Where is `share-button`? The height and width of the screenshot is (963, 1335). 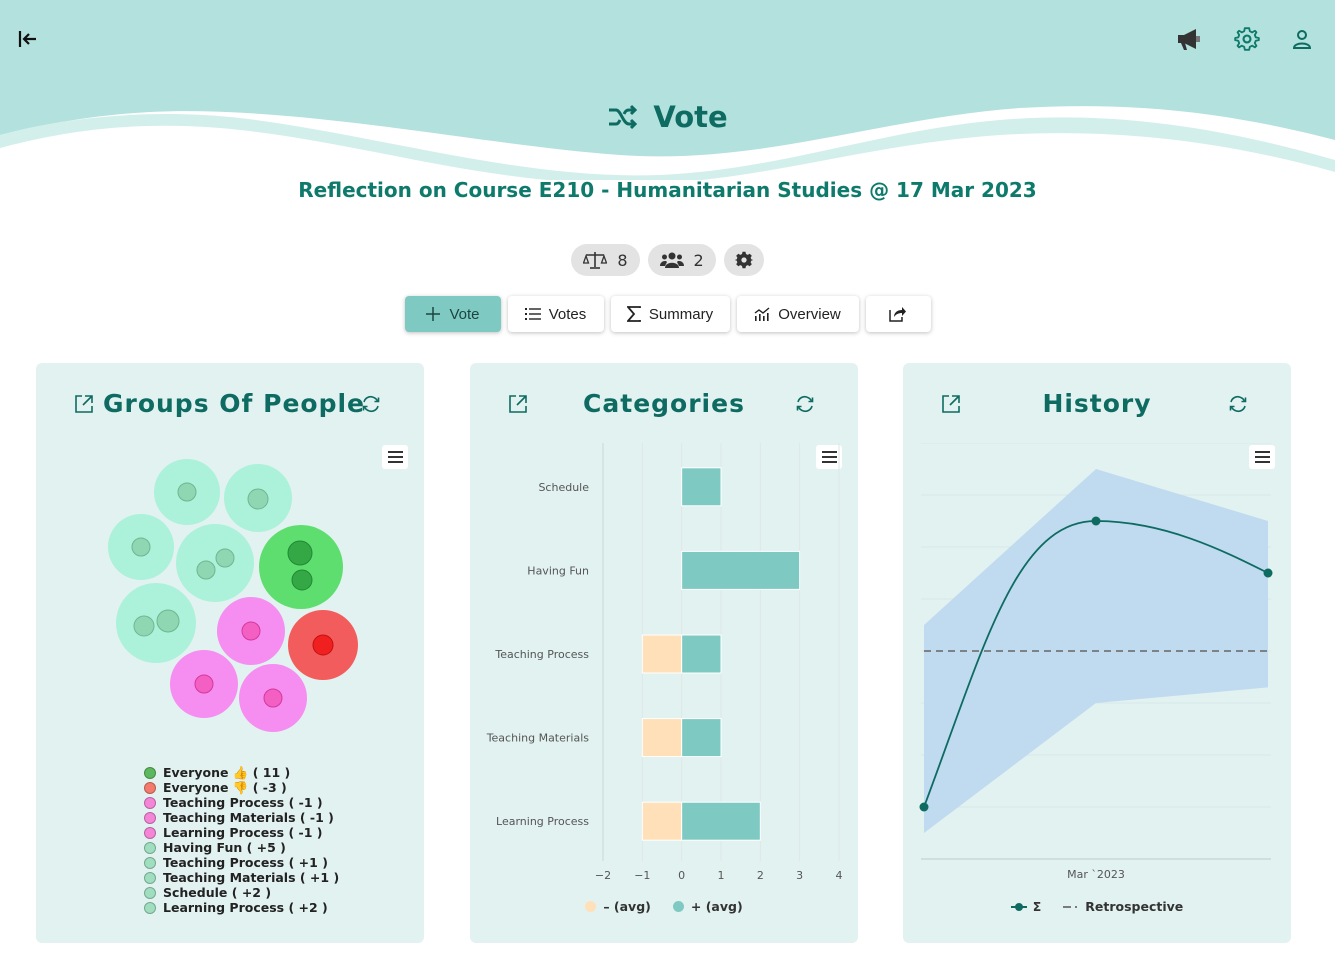
share-button is located at coordinates (898, 314).